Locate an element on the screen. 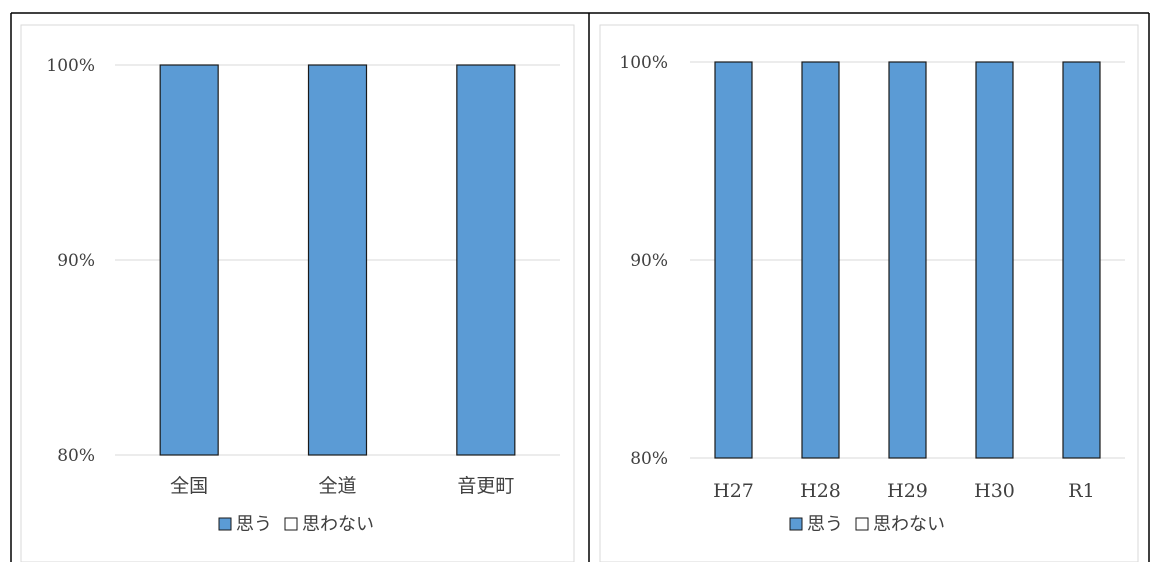  category-label: R1 is located at coordinates (1081, 491).